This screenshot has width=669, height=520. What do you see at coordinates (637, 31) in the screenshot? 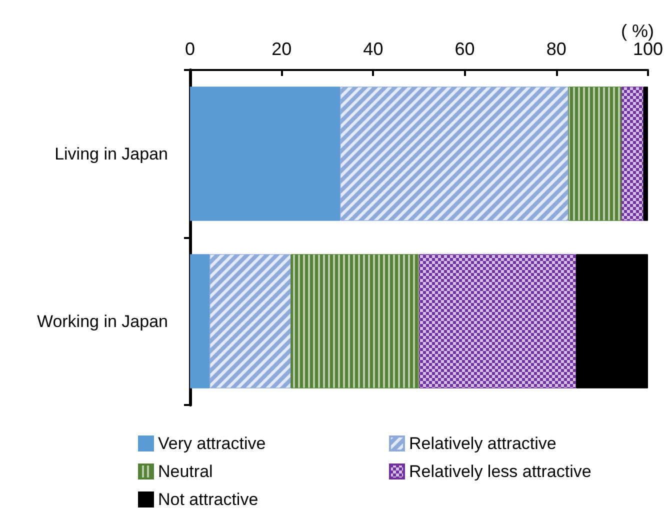
I see `x-axis-title: ( %)` at bounding box center [637, 31].